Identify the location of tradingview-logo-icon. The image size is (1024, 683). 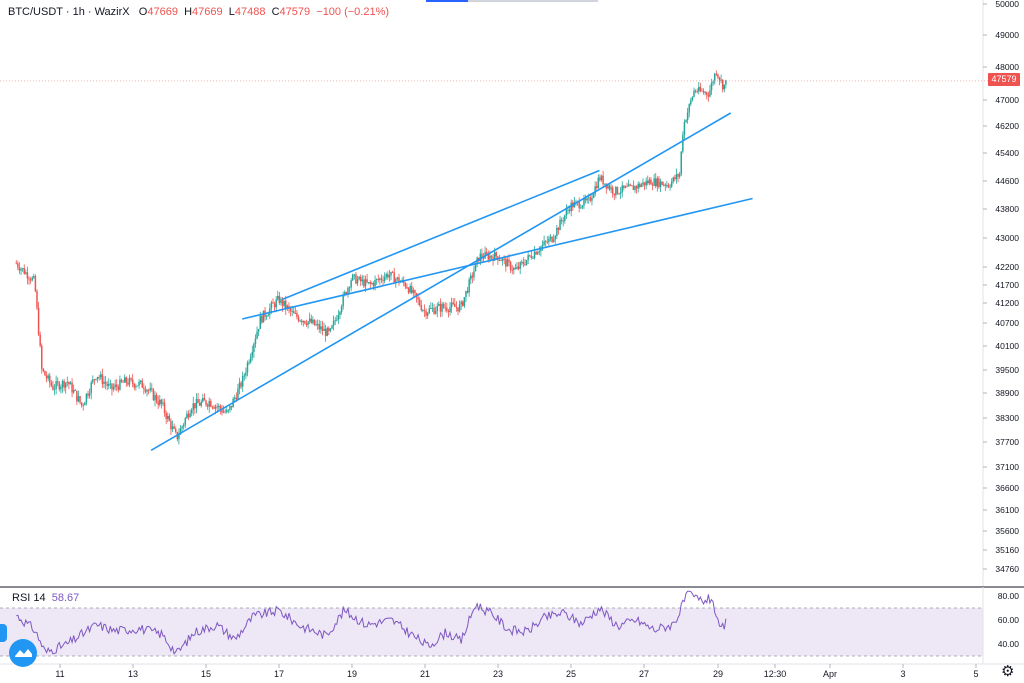
(23, 653).